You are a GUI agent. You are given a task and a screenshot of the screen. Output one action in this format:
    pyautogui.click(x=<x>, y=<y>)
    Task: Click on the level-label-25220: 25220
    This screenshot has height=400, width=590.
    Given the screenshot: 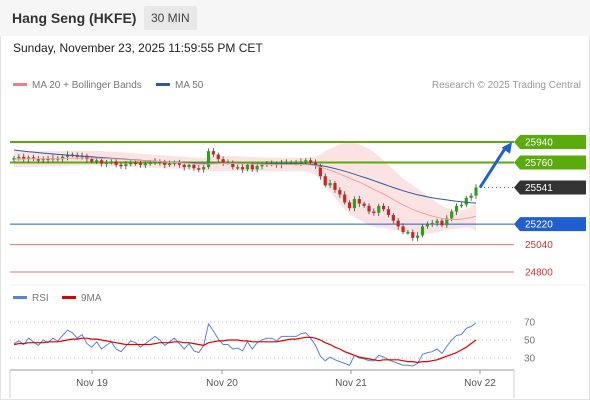 What is the action you would take?
    pyautogui.click(x=550, y=224)
    